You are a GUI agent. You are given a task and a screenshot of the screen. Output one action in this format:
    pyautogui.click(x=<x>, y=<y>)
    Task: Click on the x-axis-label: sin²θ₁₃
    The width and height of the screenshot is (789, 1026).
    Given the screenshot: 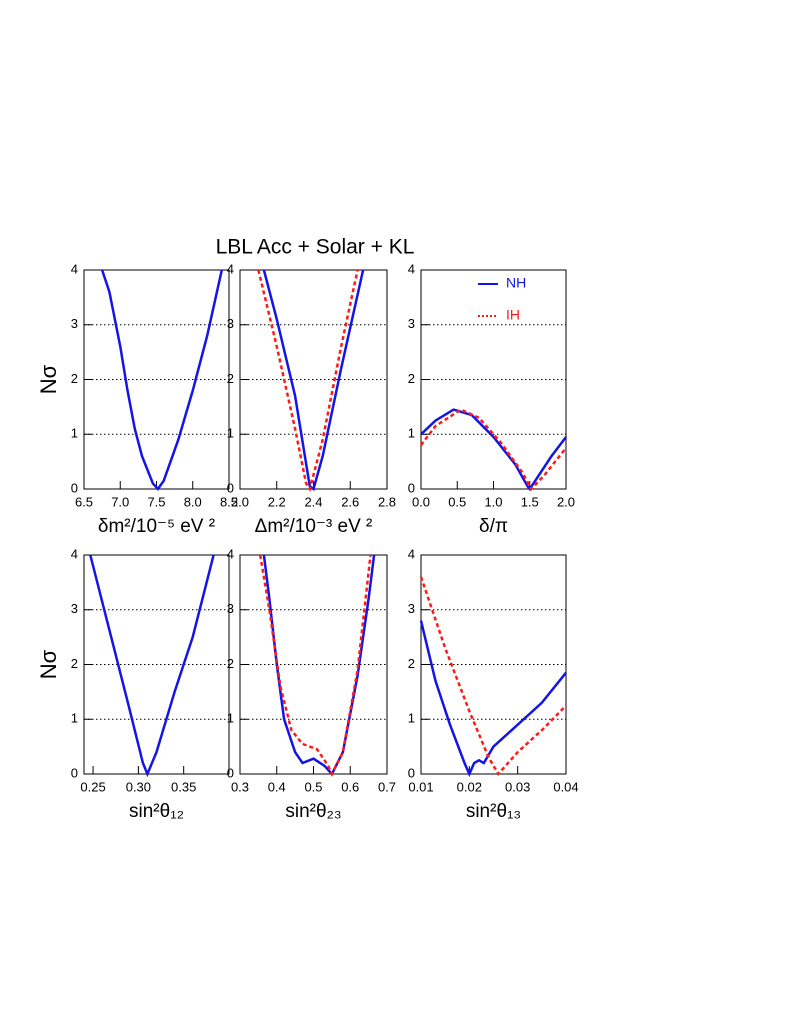 What is the action you would take?
    pyautogui.click(x=493, y=811)
    